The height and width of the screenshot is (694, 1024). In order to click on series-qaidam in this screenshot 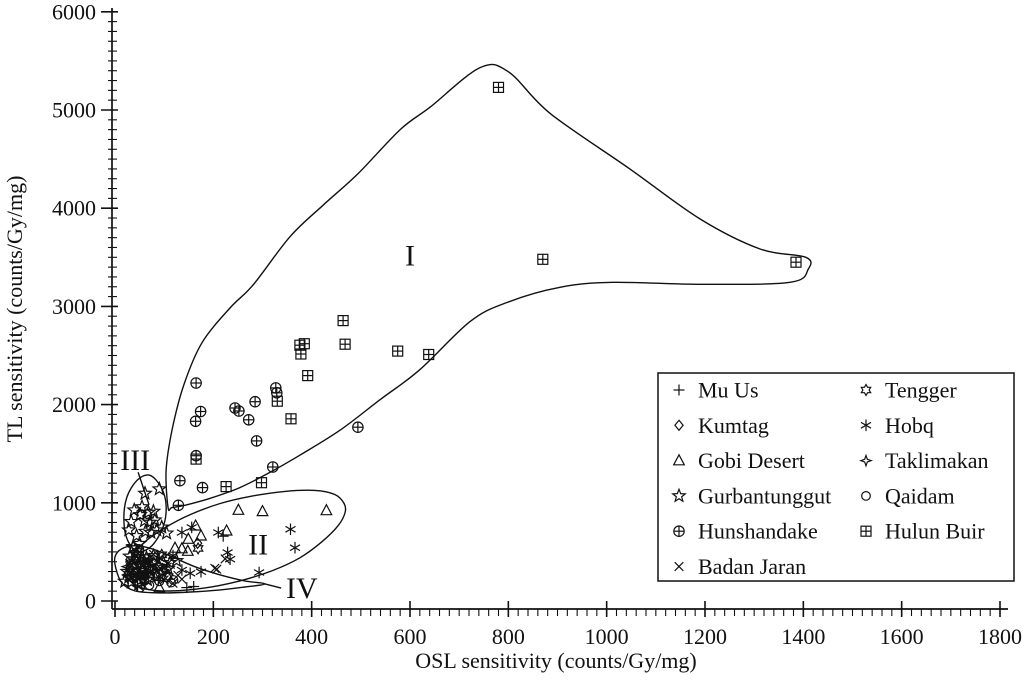, I will do `click(153, 582)`.